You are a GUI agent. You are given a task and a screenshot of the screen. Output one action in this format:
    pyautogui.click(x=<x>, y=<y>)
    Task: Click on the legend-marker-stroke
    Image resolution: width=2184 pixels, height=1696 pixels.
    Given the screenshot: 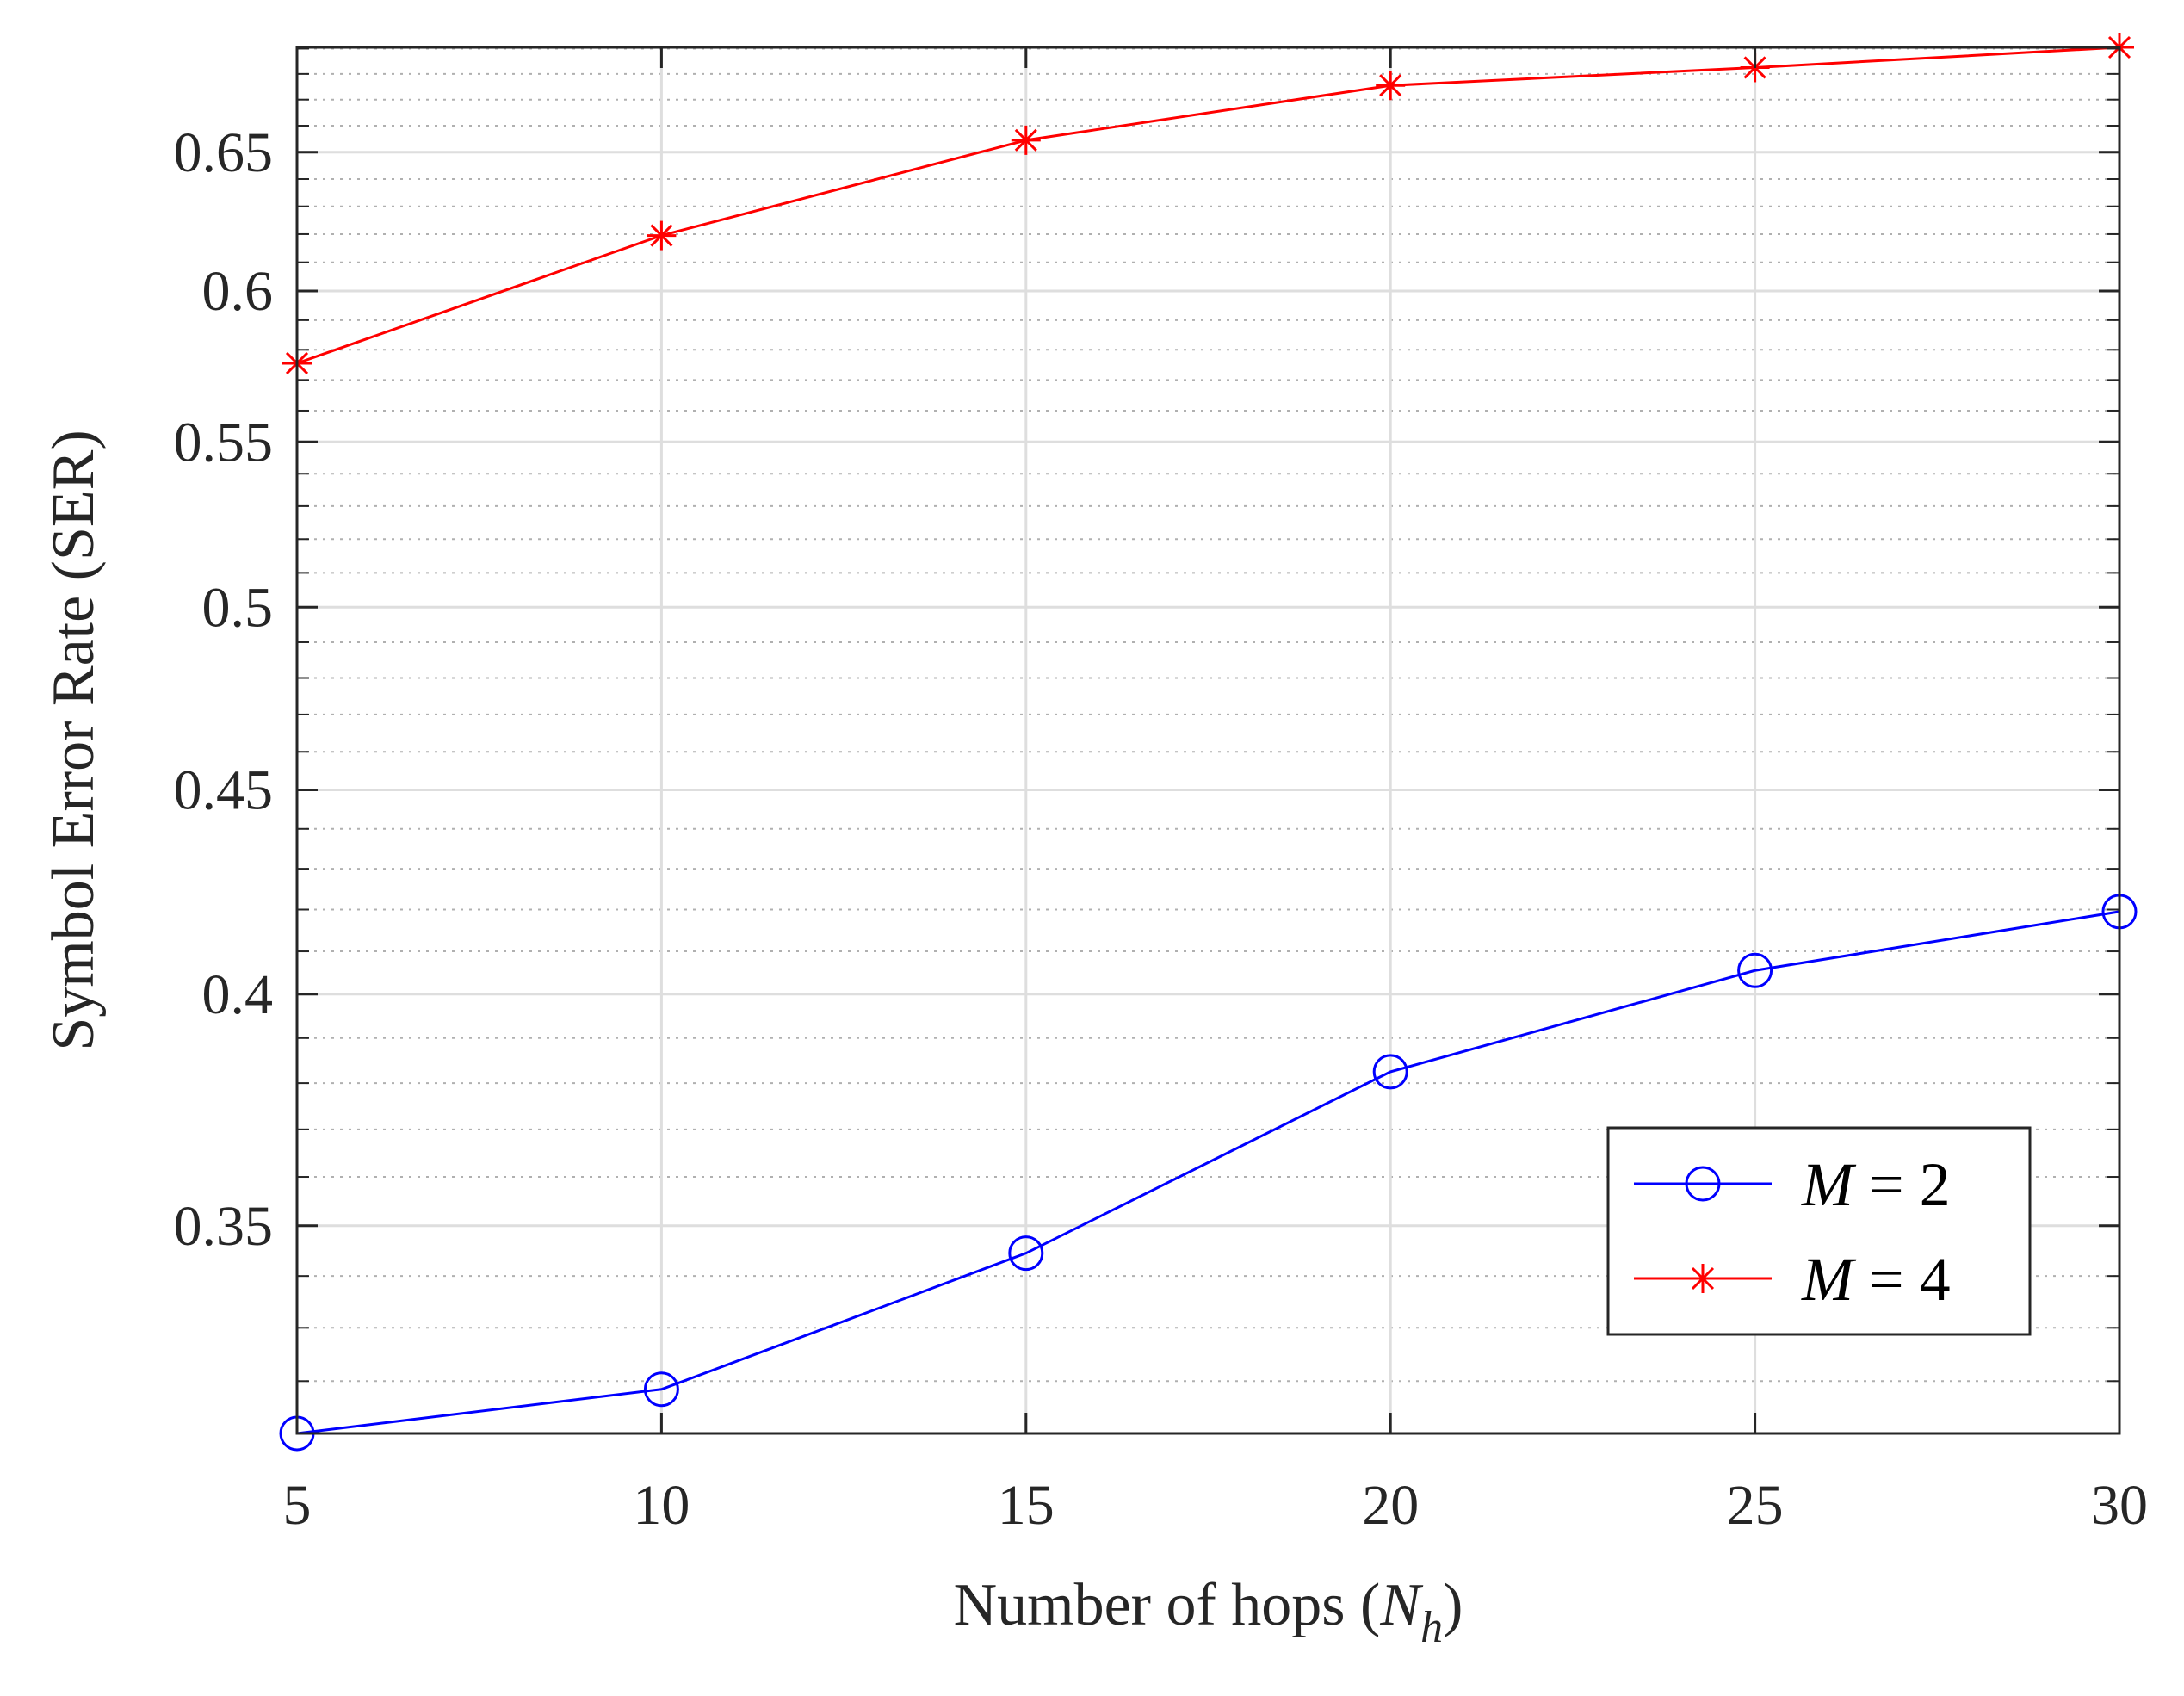 What is the action you would take?
    pyautogui.click(x=1703, y=1278)
    